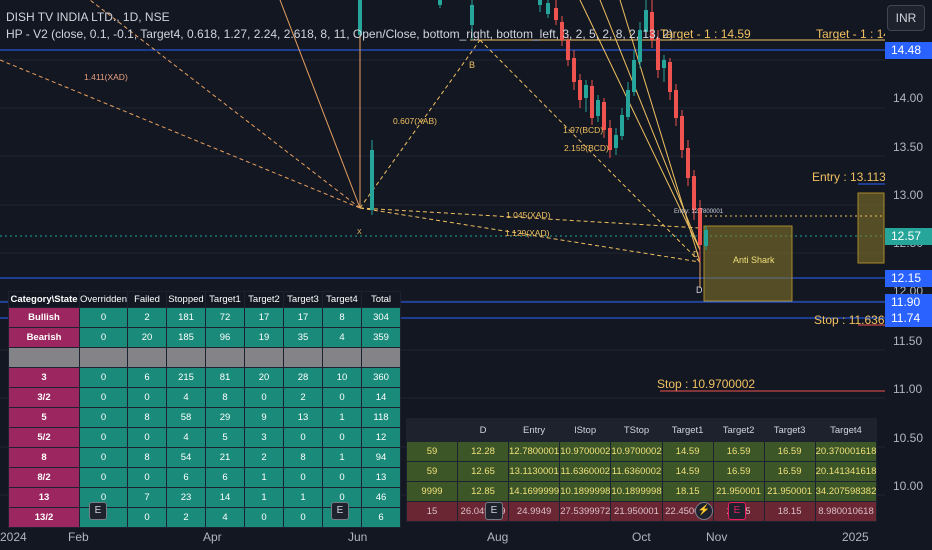 The height and width of the screenshot is (550, 932). I want to click on stats-cell: 118, so click(381, 417).